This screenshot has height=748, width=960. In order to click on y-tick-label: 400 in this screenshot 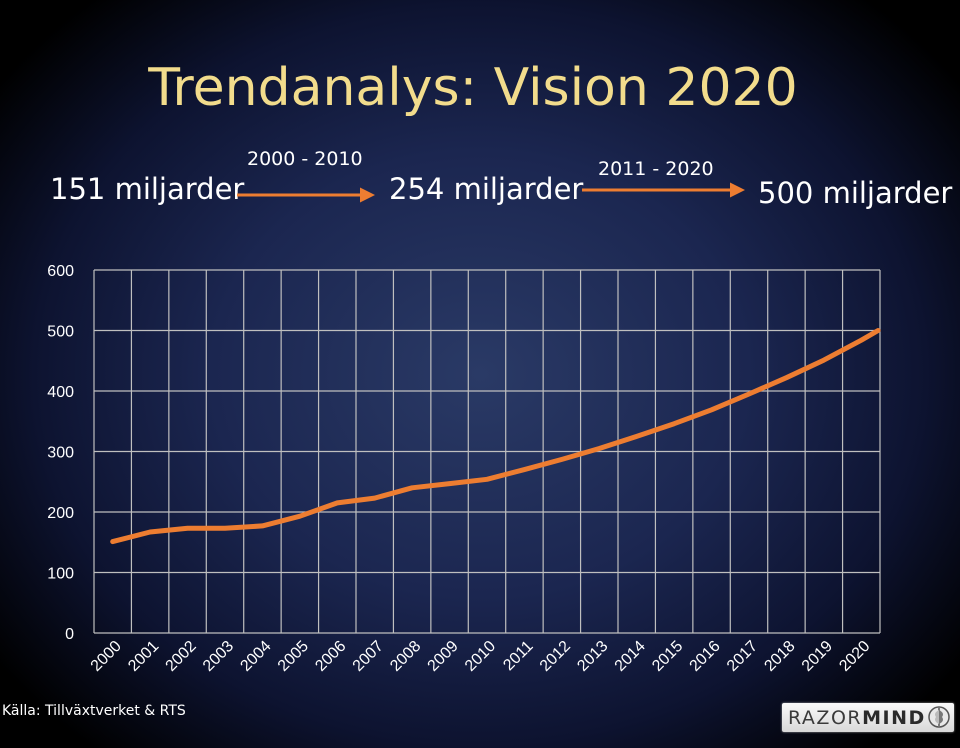, I will do `click(60, 392)`.